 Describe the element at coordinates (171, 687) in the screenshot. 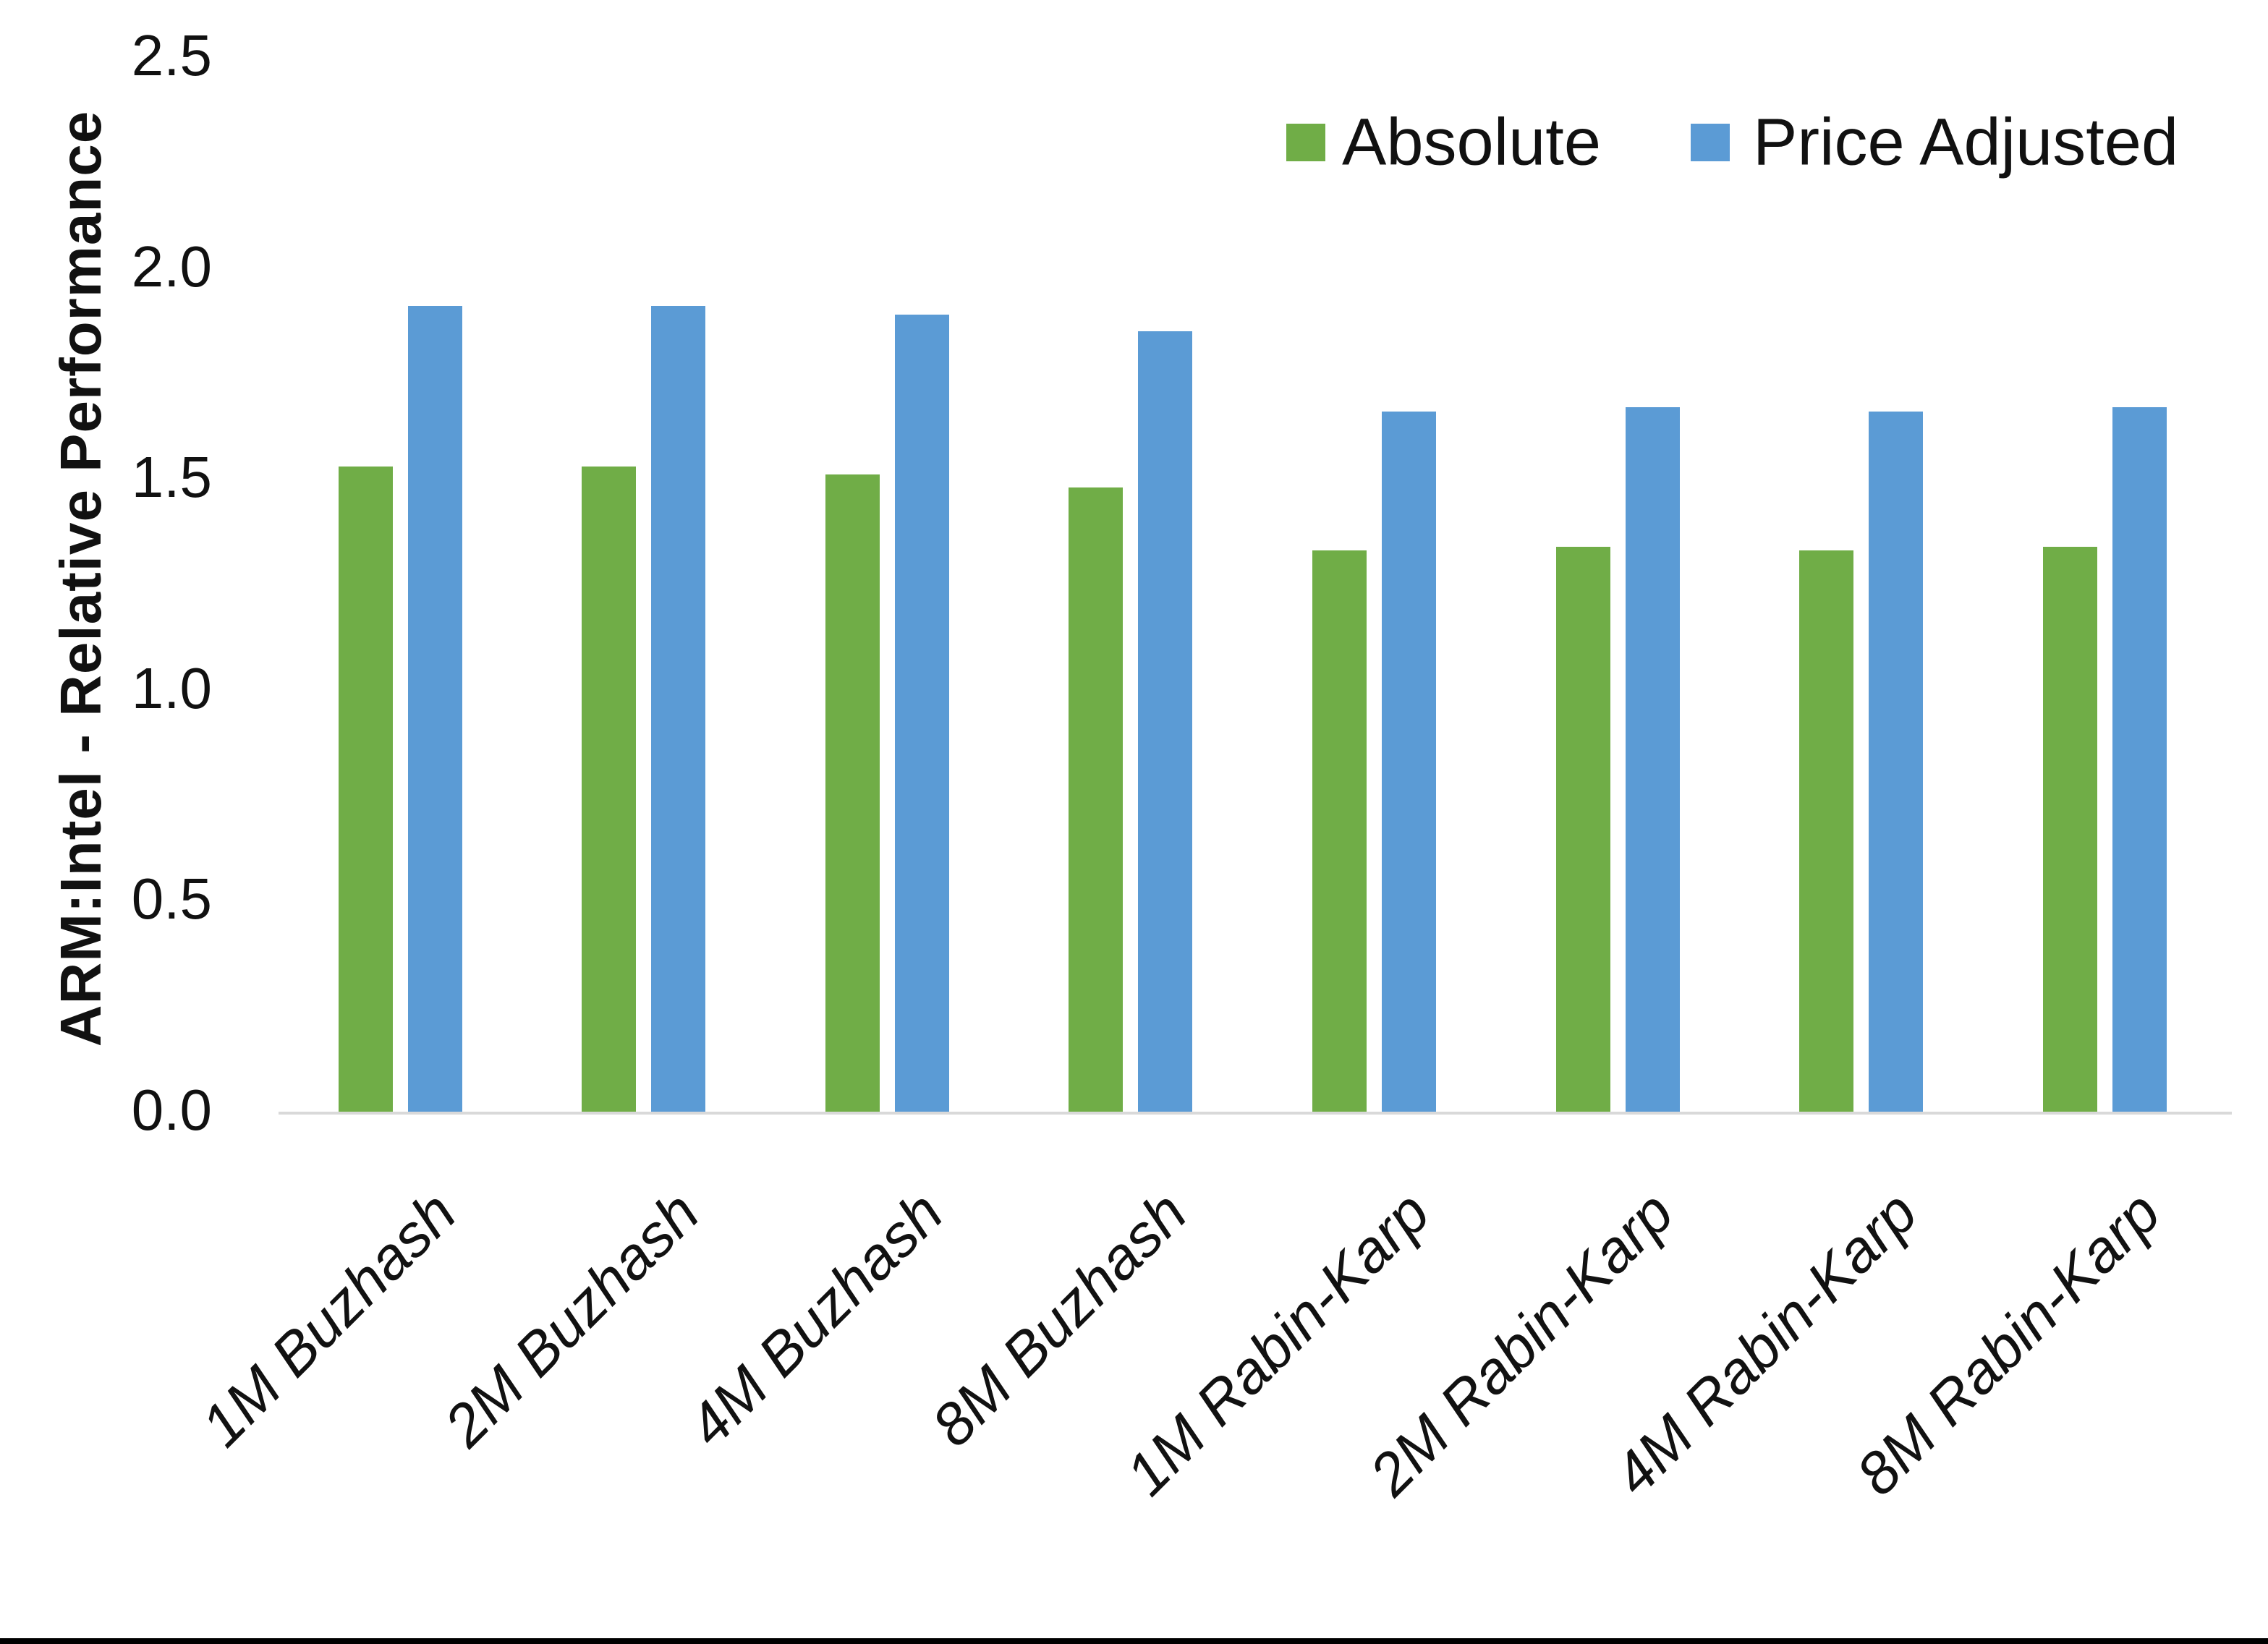

I see `y-tick-label-1.0: 1.0` at that location.